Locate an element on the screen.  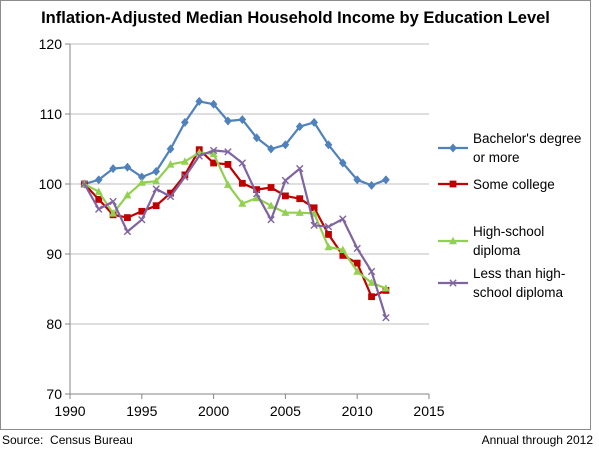
series-4-point-2009-stroke-b is located at coordinates (343, 219).